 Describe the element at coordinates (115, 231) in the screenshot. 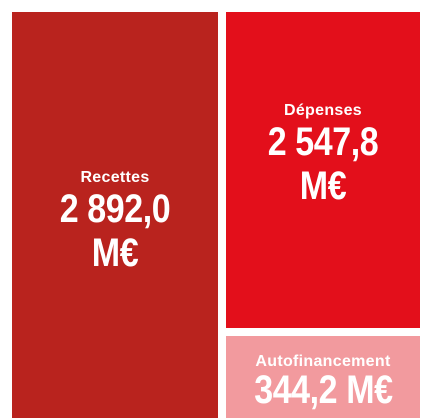

I see `tile-value: 2 892,0 M€` at that location.